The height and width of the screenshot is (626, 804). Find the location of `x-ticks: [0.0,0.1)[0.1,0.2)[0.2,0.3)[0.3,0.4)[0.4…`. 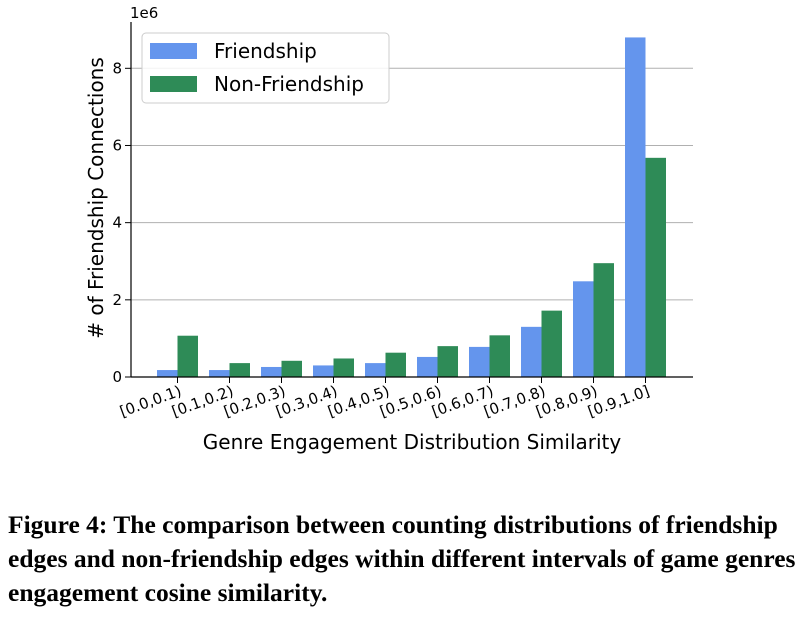

x-ticks: [0.0,0.1)[0.1,0.2)[0.2,0.3)[0.3,0.4)[0.4… is located at coordinates (384, 399).